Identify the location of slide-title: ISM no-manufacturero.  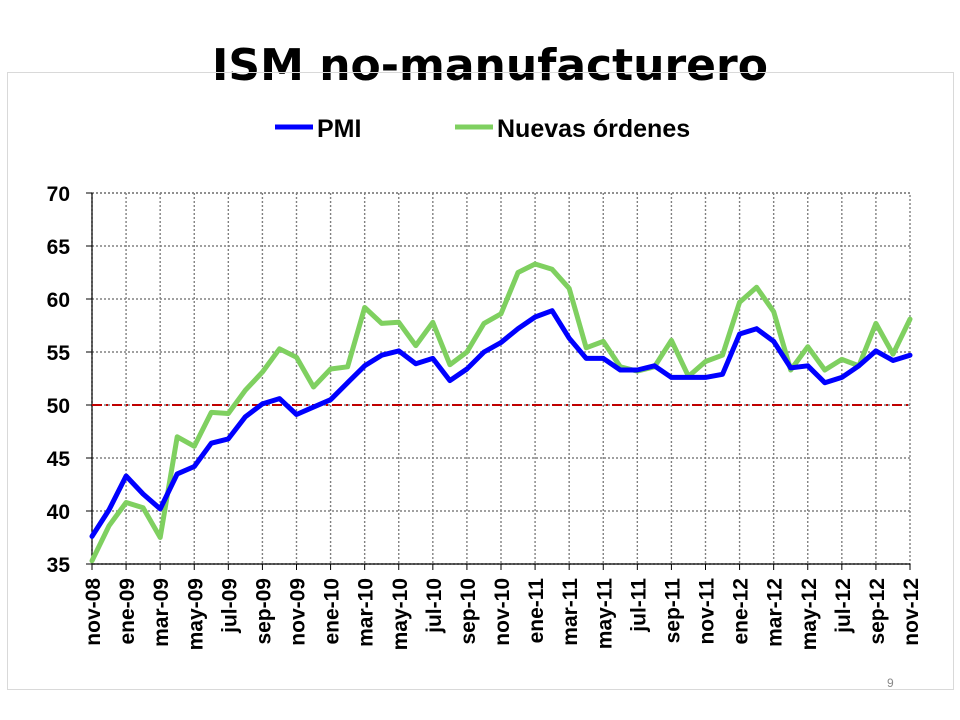
(490, 65).